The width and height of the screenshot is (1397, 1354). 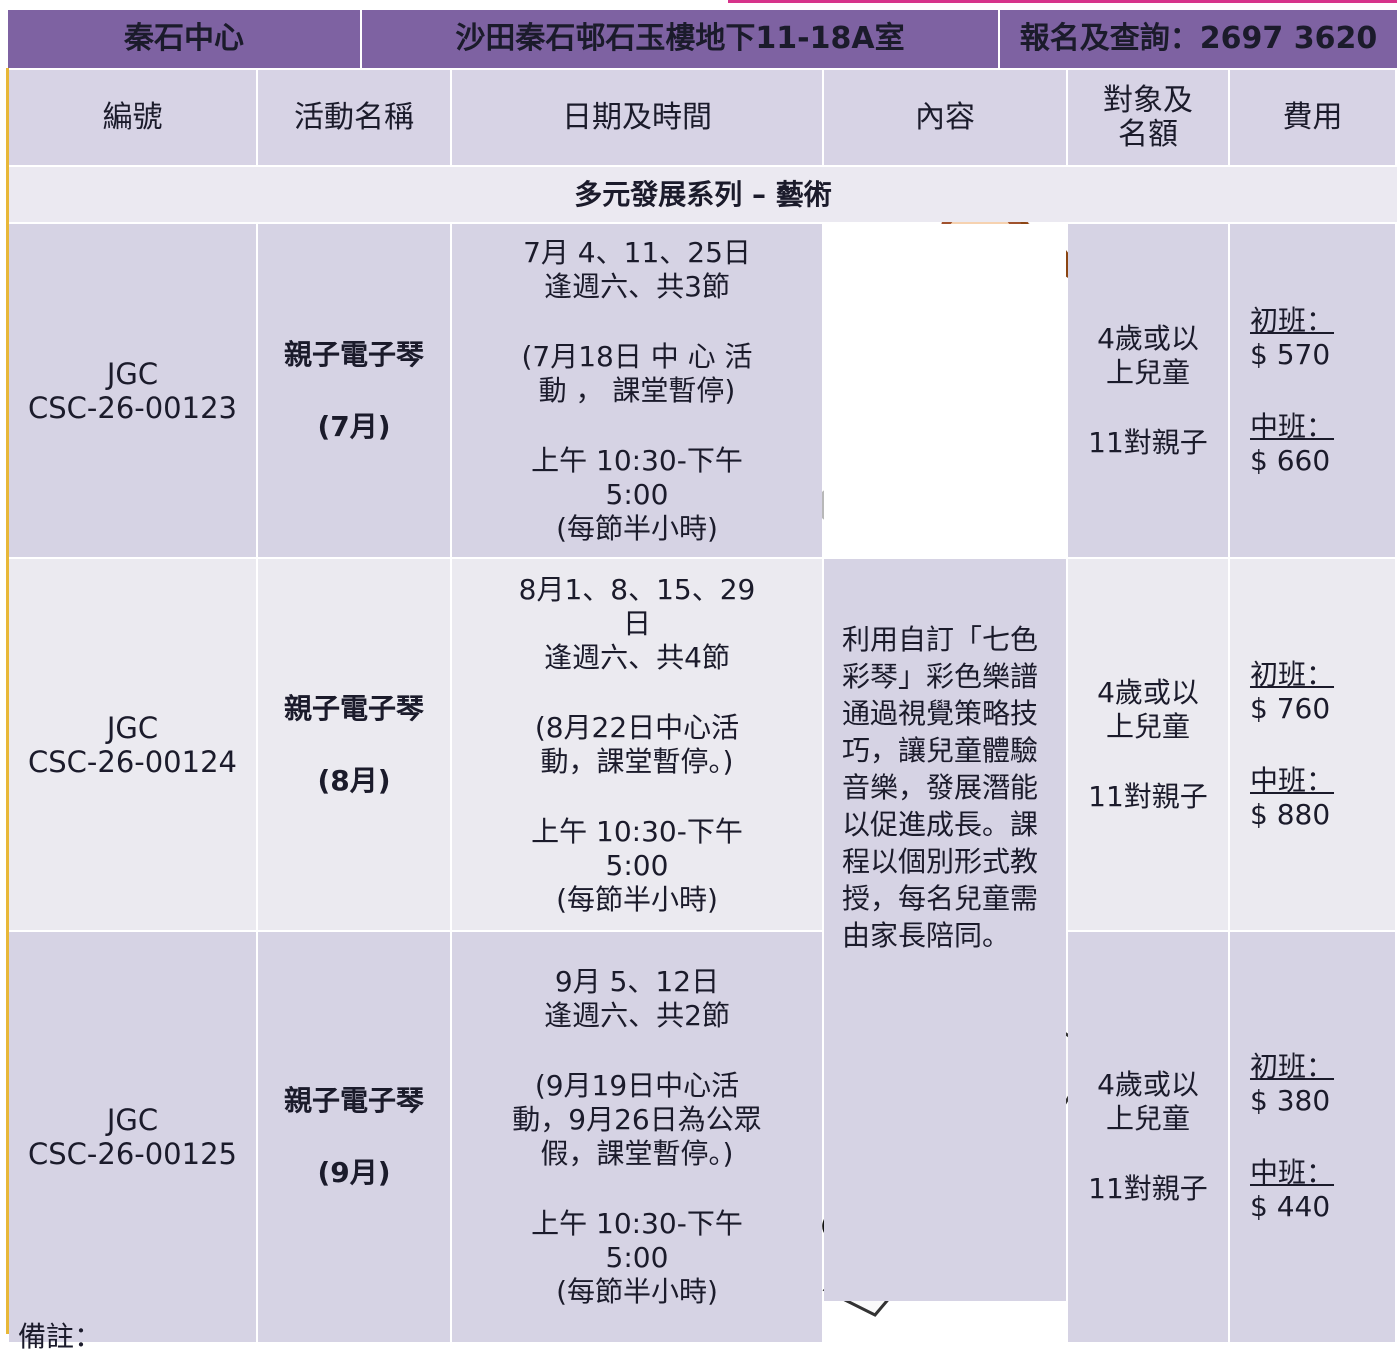 I want to click on column-header: 對象及名額, so click(x=1148, y=117).